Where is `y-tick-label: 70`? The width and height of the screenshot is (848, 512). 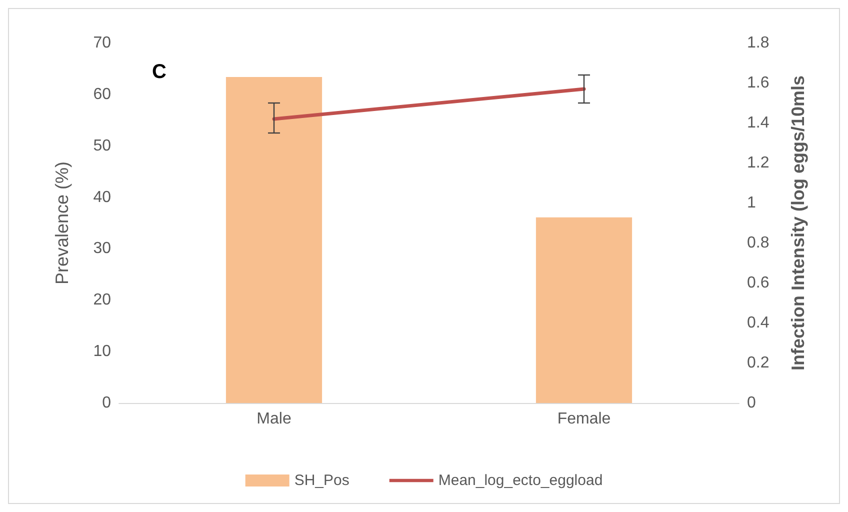
y-tick-label: 70 is located at coordinates (102, 43).